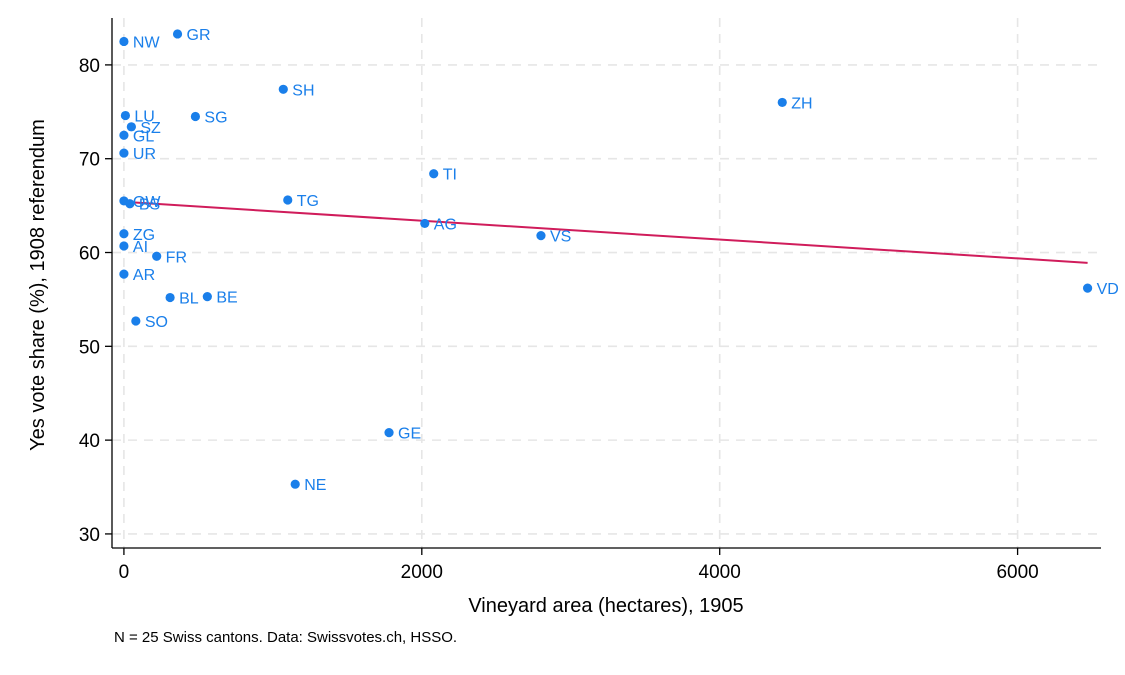  I want to click on point-label: AG, so click(445, 224).